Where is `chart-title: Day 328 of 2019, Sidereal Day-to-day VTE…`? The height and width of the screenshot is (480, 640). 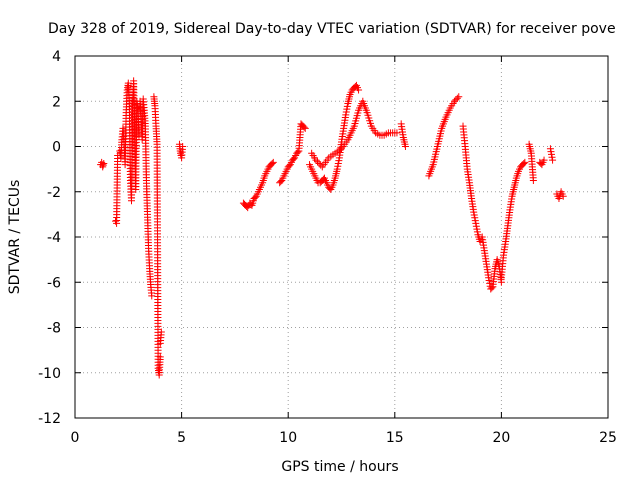
chart-title: Day 328 of 2019, Sidereal Day-to-day VTE… is located at coordinates (332, 29).